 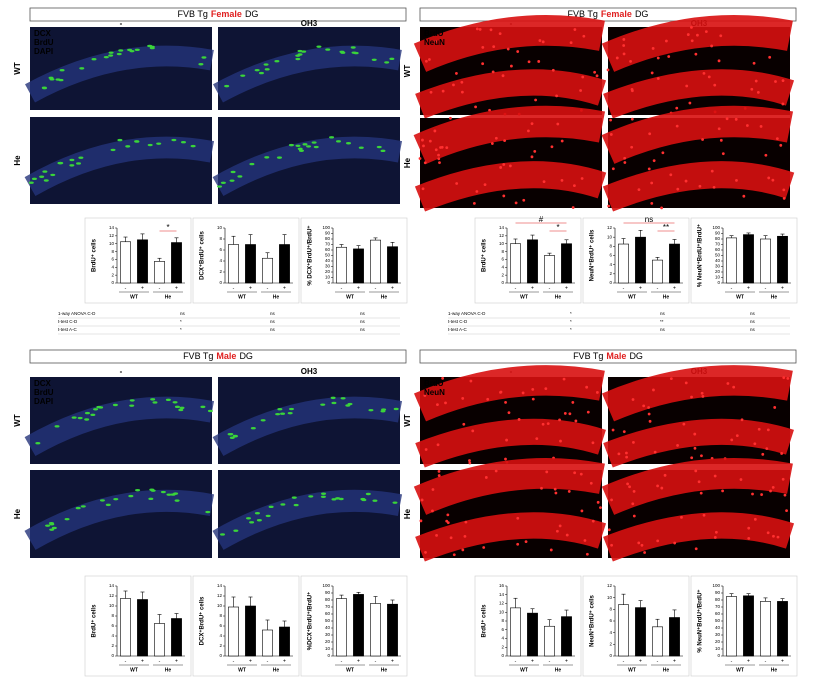 I want to click on title-part: Male, so click(x=616, y=356).